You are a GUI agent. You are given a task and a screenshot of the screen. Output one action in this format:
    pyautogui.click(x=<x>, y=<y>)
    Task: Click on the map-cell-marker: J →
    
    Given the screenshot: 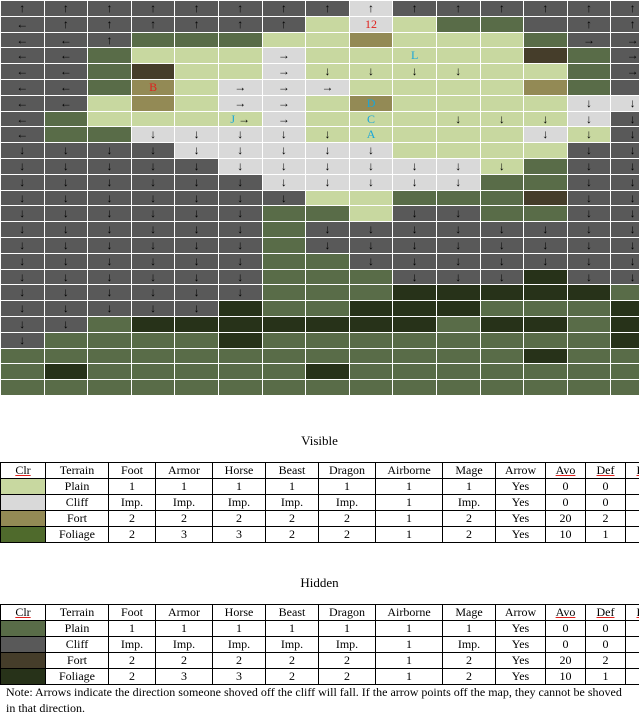 What is the action you would take?
    pyautogui.click(x=240, y=118)
    